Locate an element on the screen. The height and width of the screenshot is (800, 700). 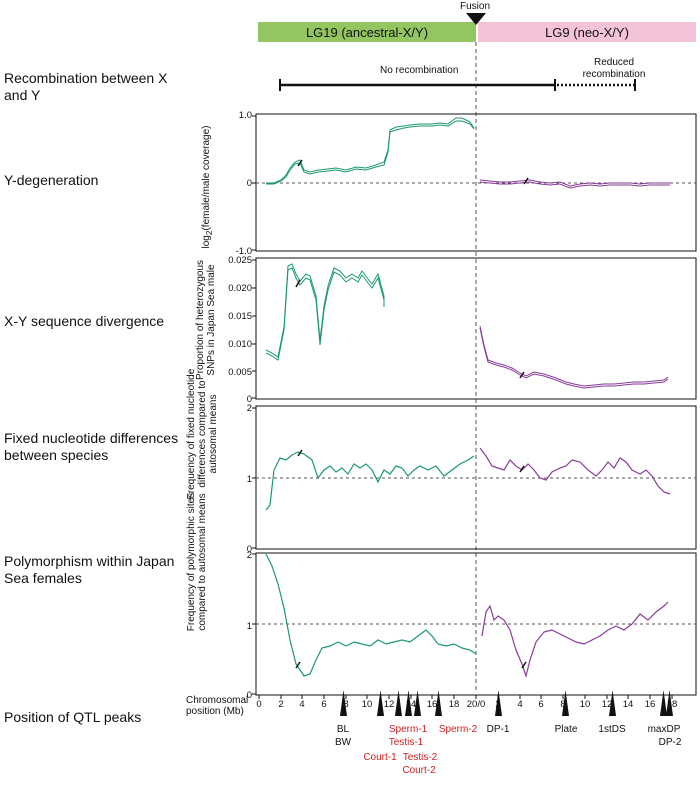
qtl-label: maxDP is located at coordinates (664, 729).